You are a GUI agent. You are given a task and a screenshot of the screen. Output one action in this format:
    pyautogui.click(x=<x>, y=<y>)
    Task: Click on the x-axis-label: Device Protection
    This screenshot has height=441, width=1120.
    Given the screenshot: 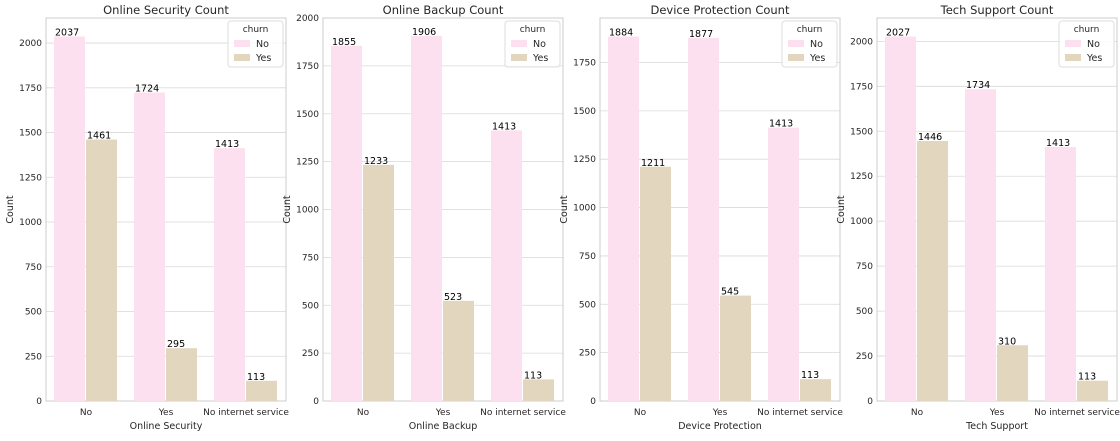 What is the action you would take?
    pyautogui.click(x=720, y=426)
    